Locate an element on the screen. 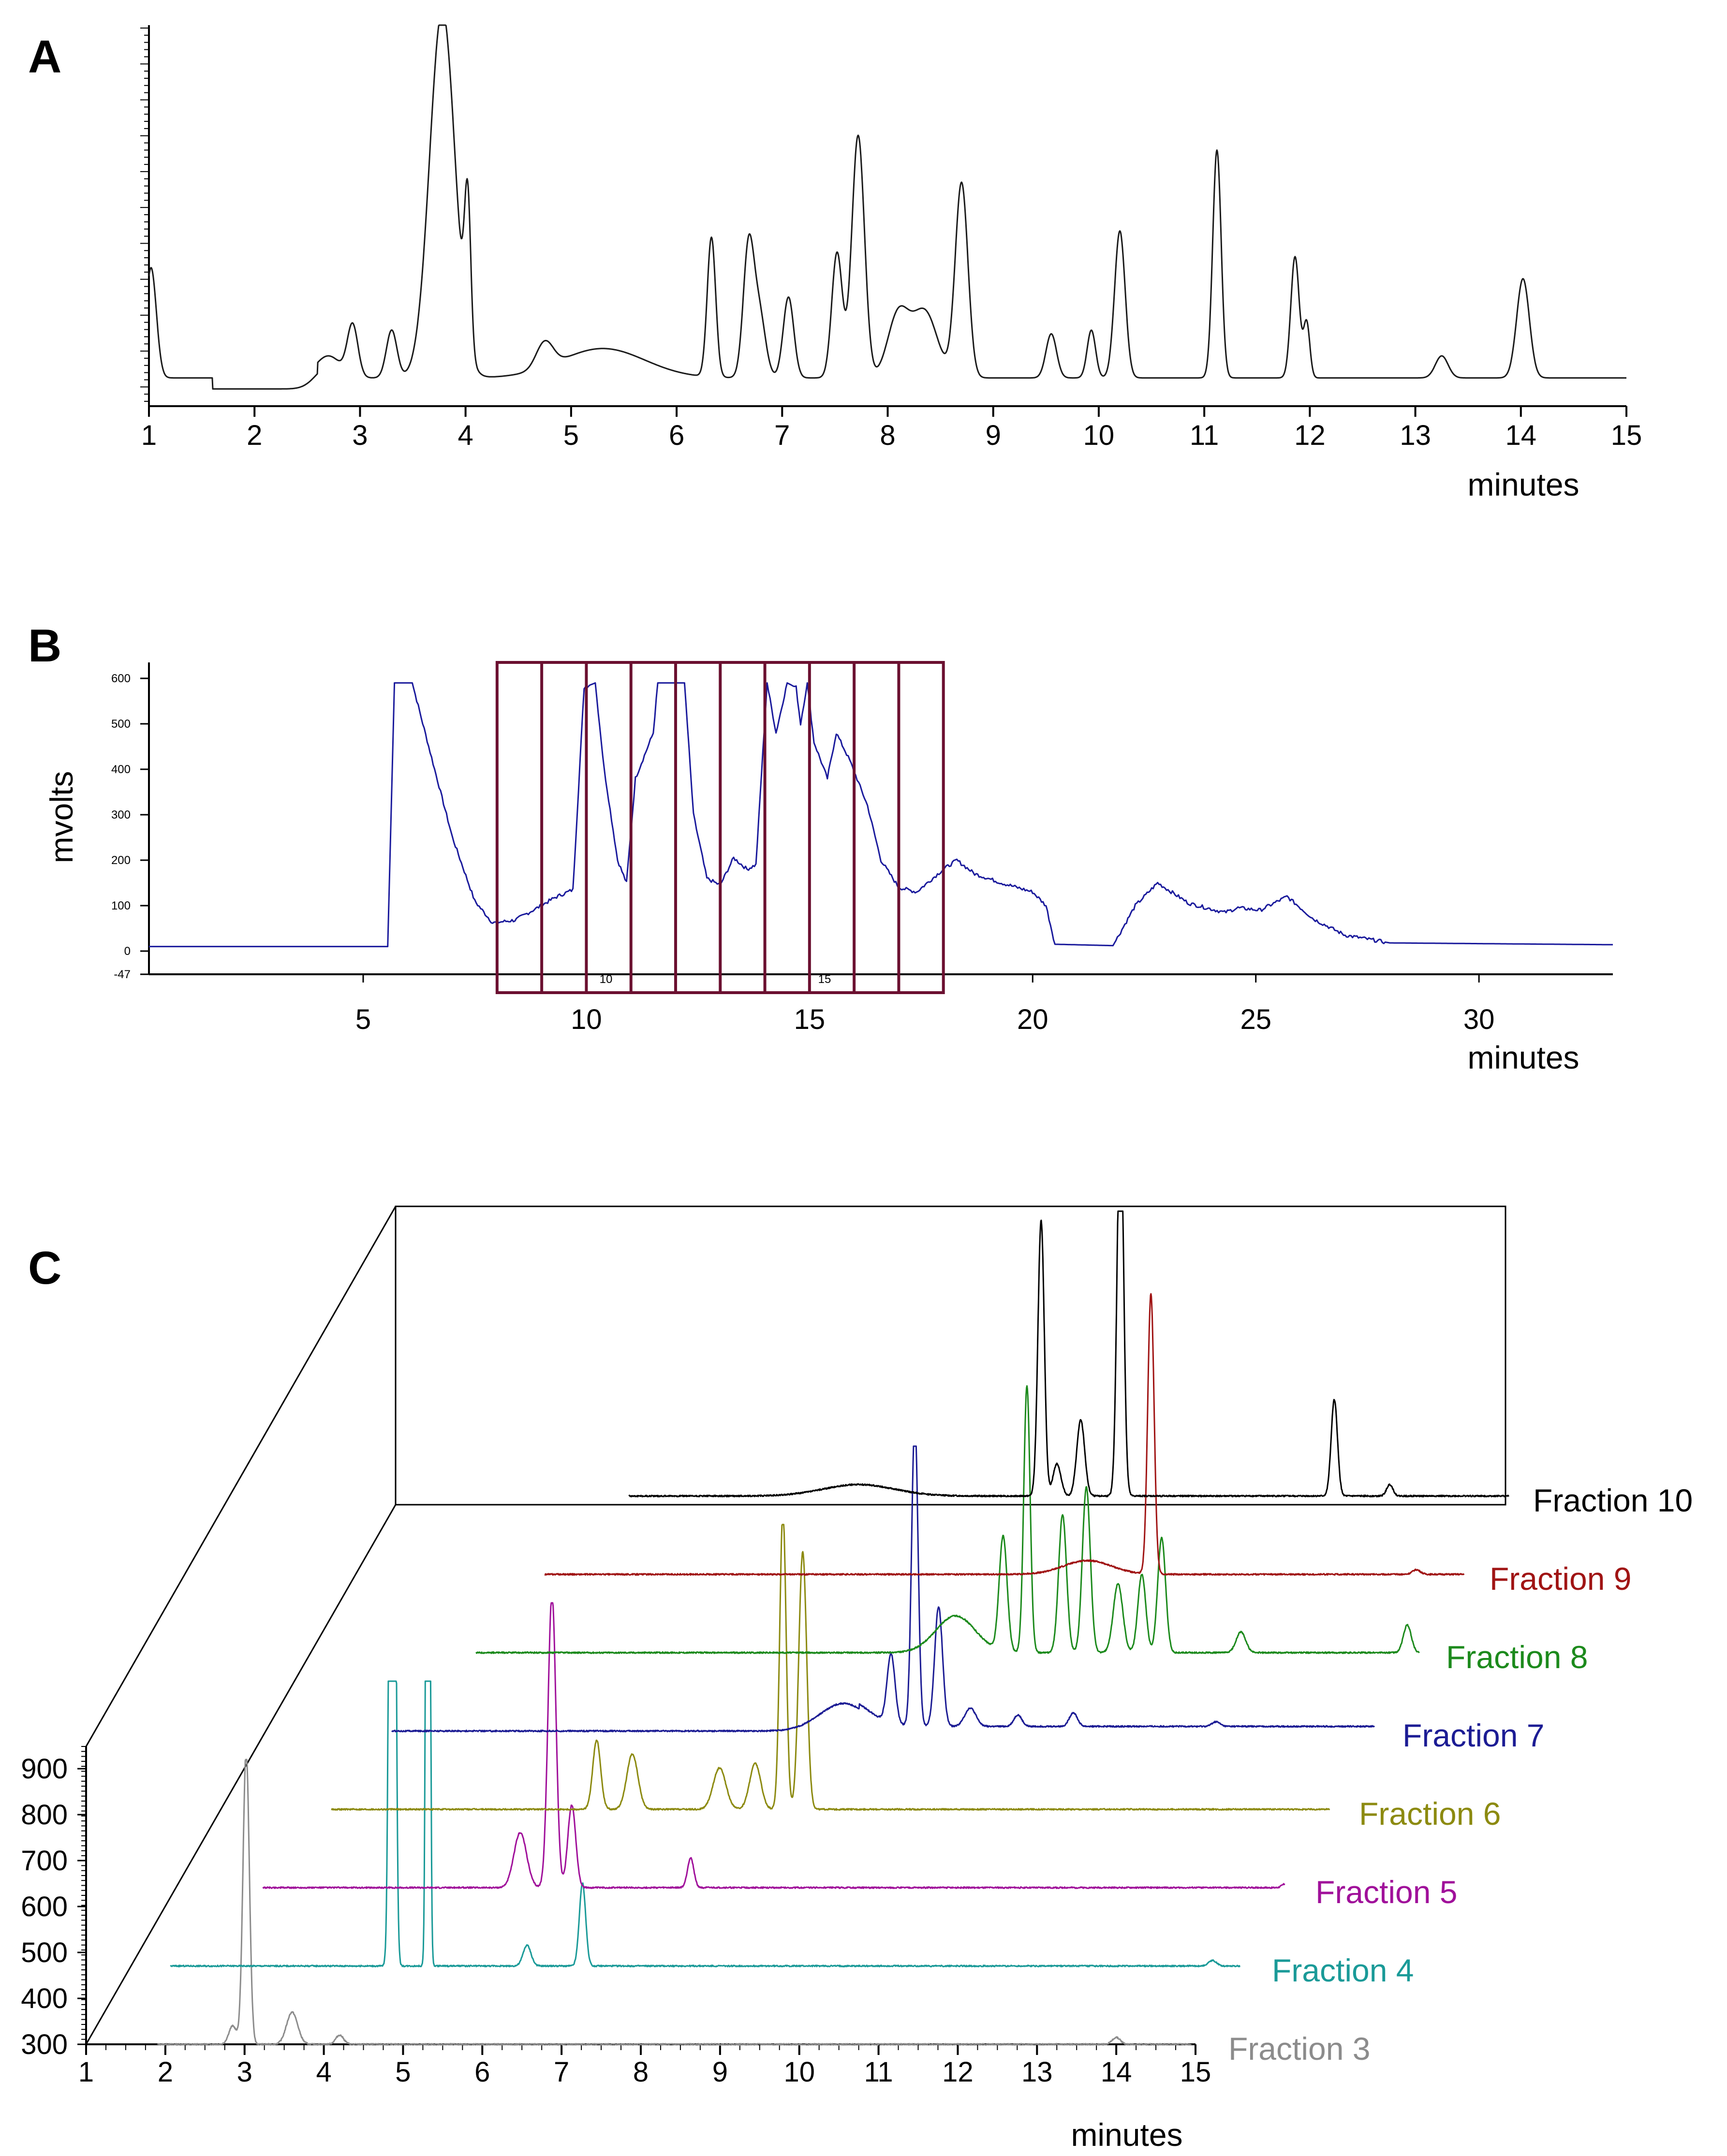  y-tick-label: 700 is located at coordinates (44, 1861).